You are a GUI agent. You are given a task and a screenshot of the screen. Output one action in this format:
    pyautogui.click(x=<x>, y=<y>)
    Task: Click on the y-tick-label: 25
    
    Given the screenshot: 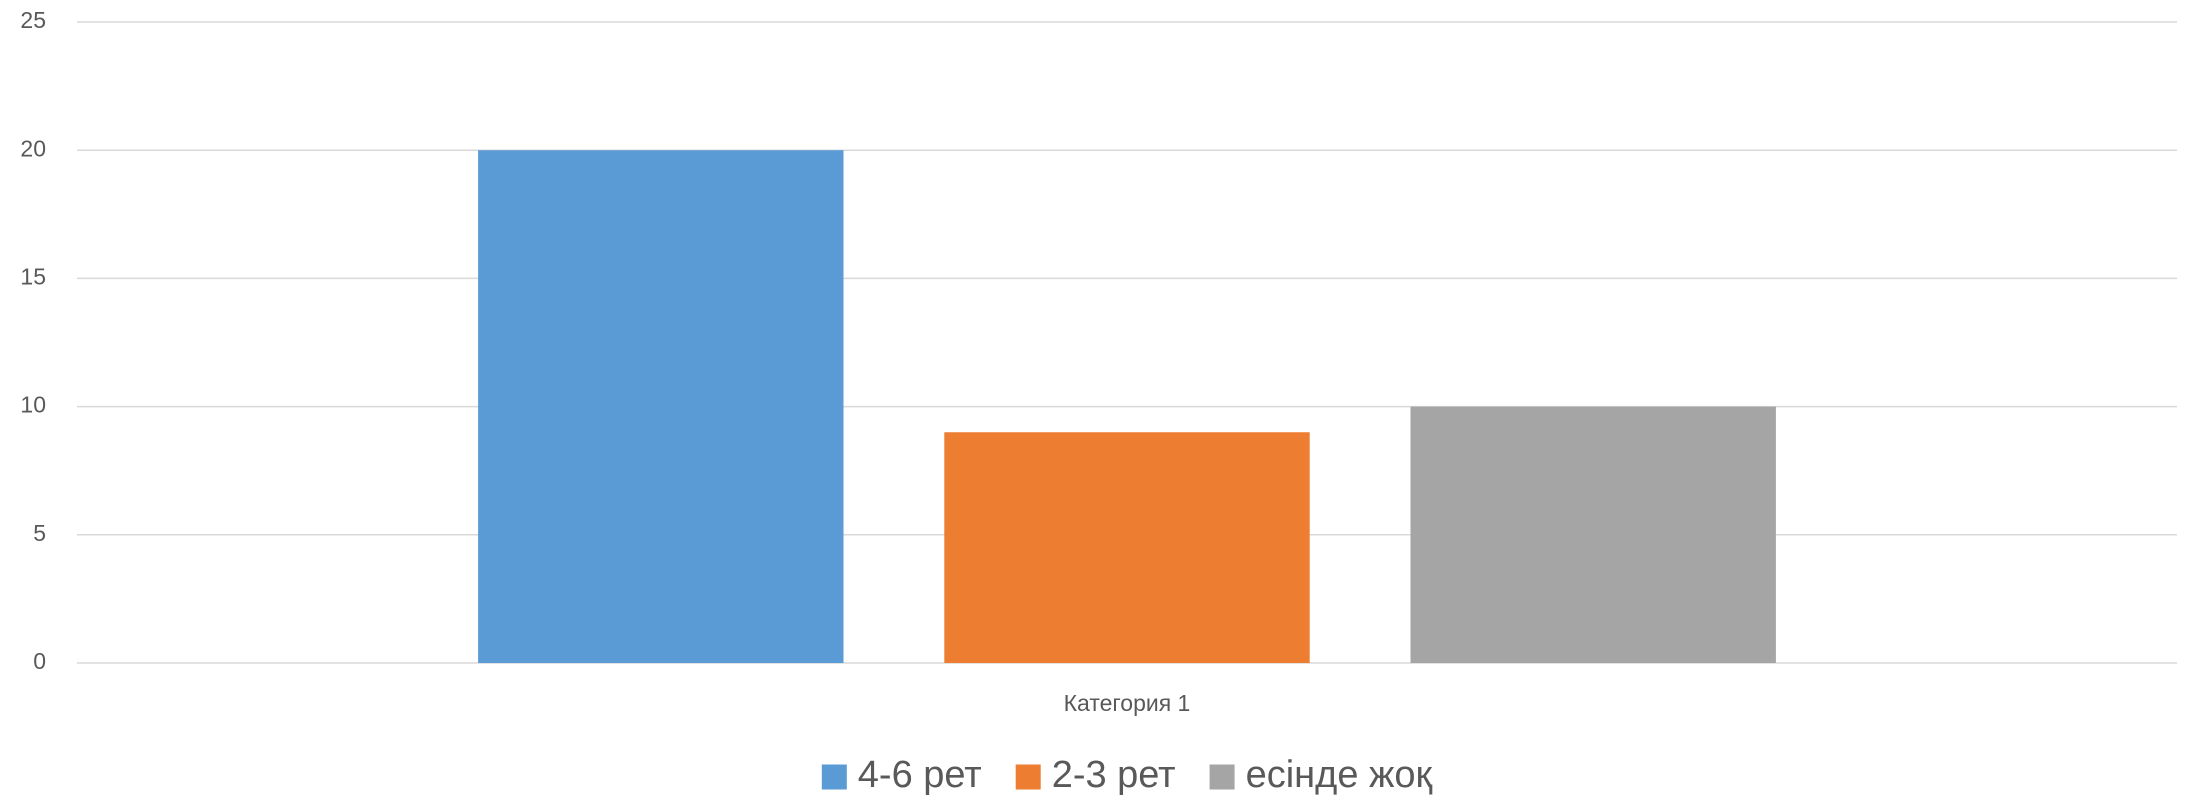 What is the action you would take?
    pyautogui.click(x=33, y=20)
    